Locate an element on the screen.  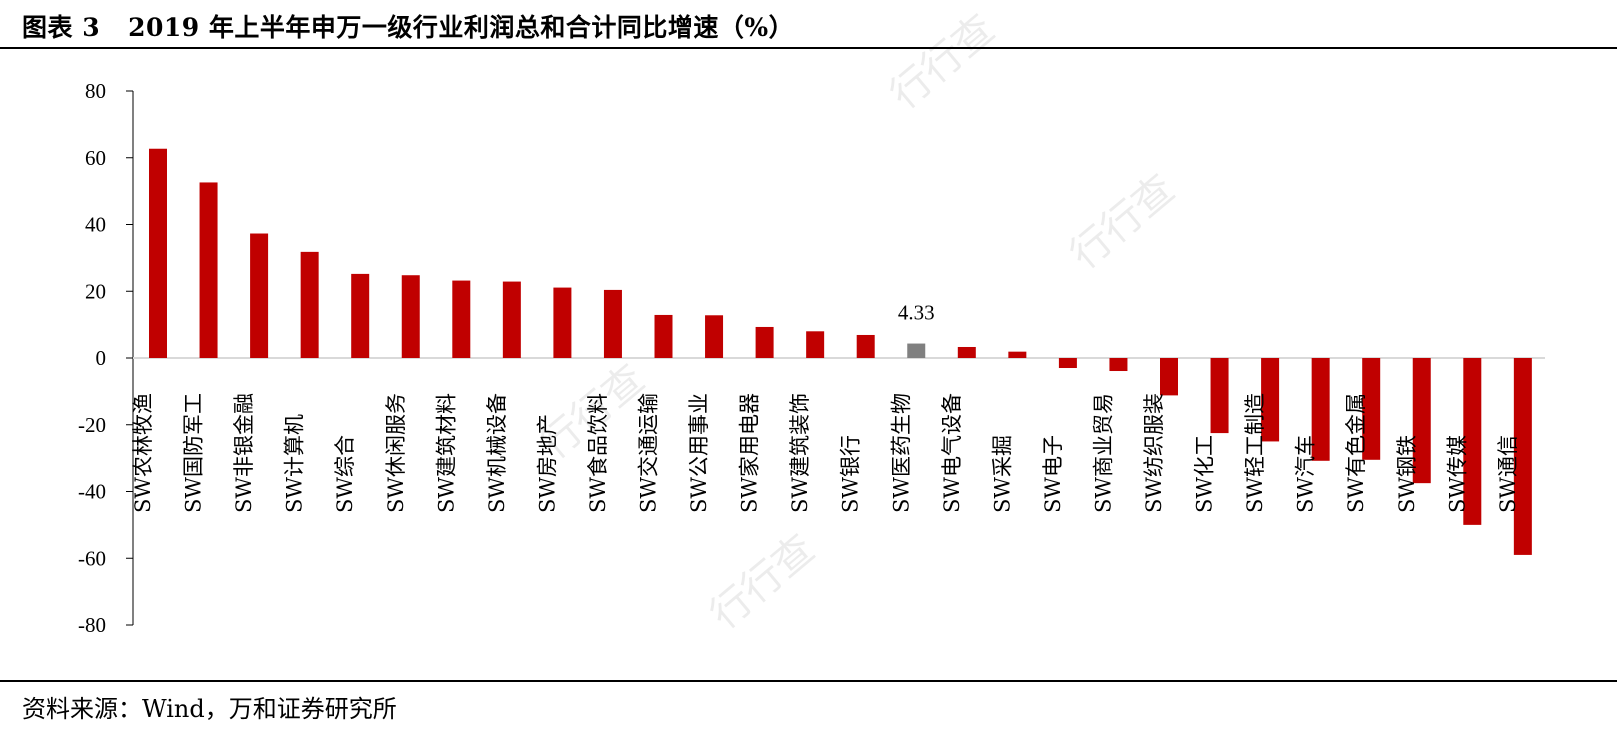
category-label: SW家用电器 is located at coordinates (750, 453).